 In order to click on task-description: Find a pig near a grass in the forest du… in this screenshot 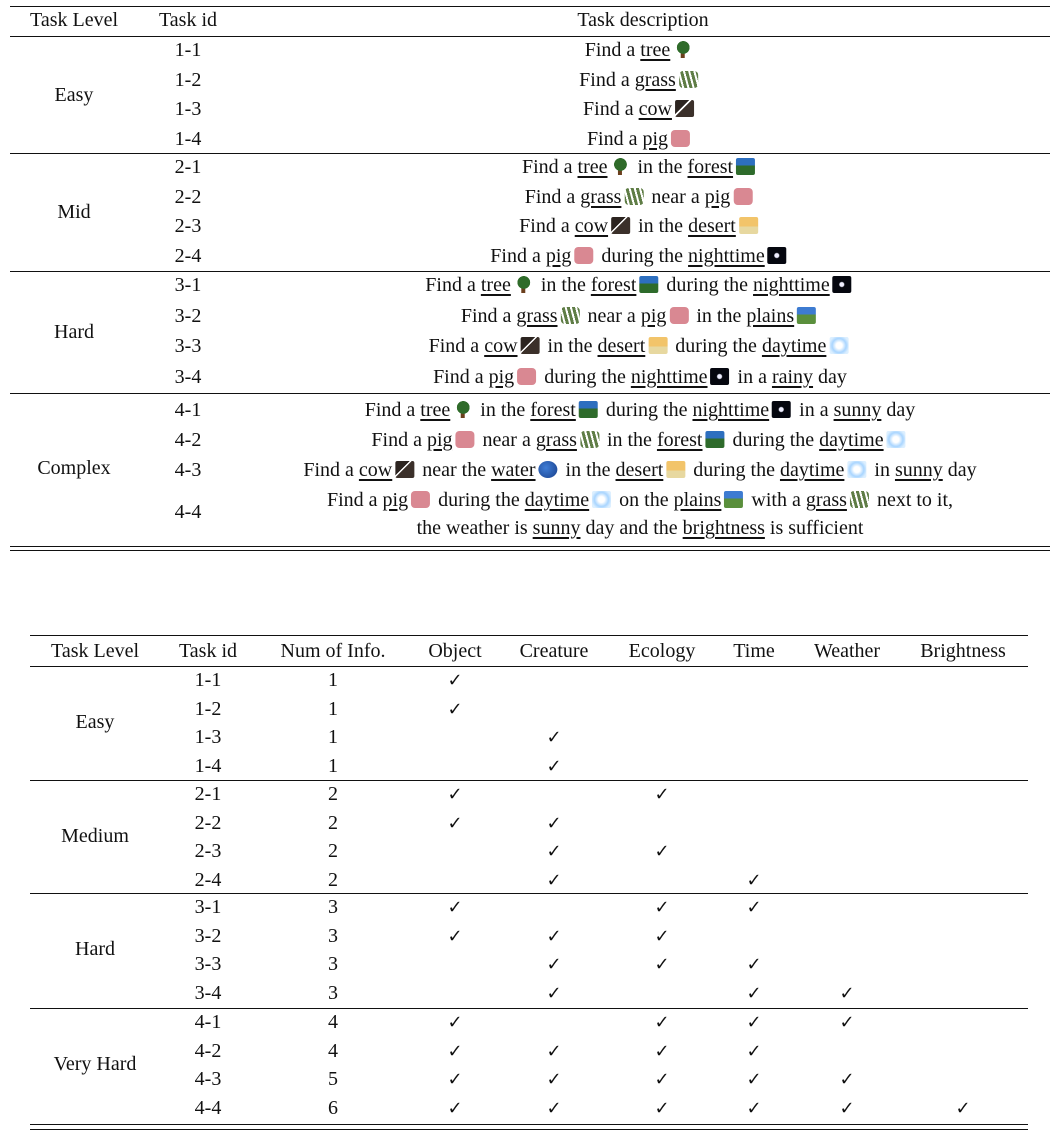, I will do `click(639, 440)`.